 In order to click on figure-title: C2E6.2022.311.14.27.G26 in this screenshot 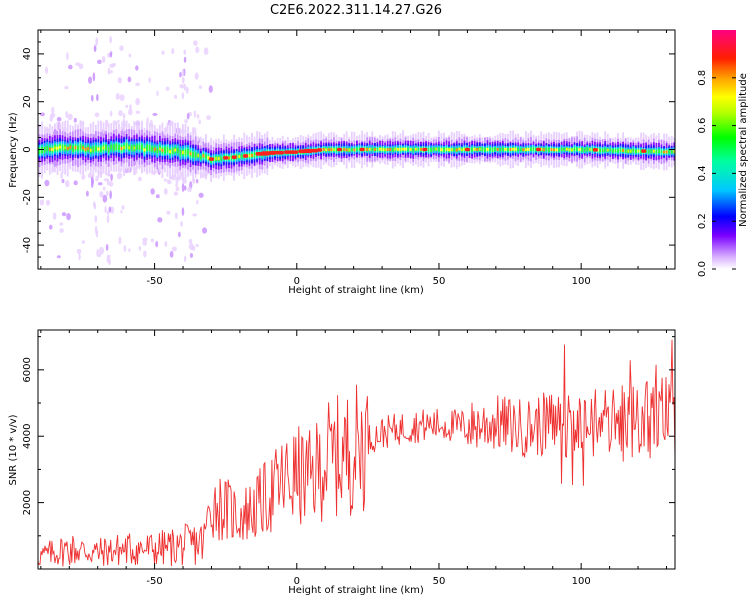, I will do `click(356, 10)`.